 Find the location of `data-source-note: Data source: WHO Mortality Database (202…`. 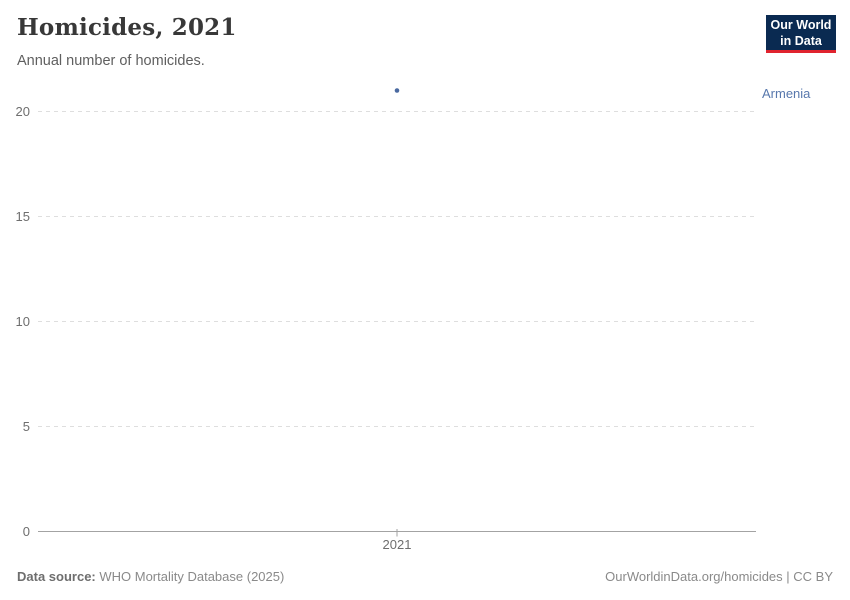

data-source-note: Data source: WHO Mortality Database (202… is located at coordinates (150, 576).